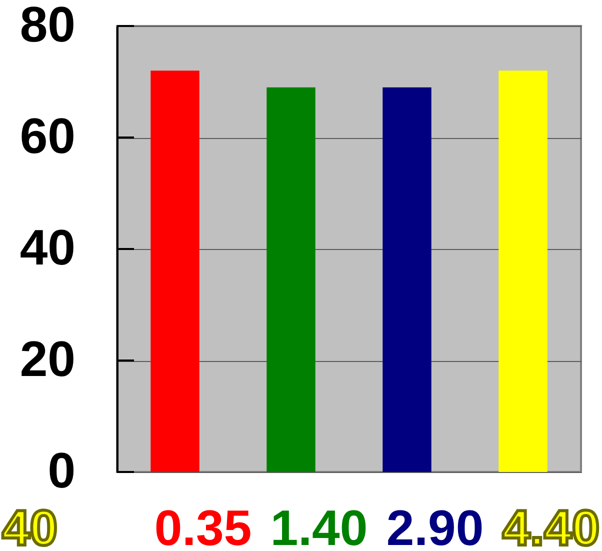 The width and height of the screenshot is (602, 551). Describe the element at coordinates (62, 470) in the screenshot. I see `y-tick-label: 0` at that location.